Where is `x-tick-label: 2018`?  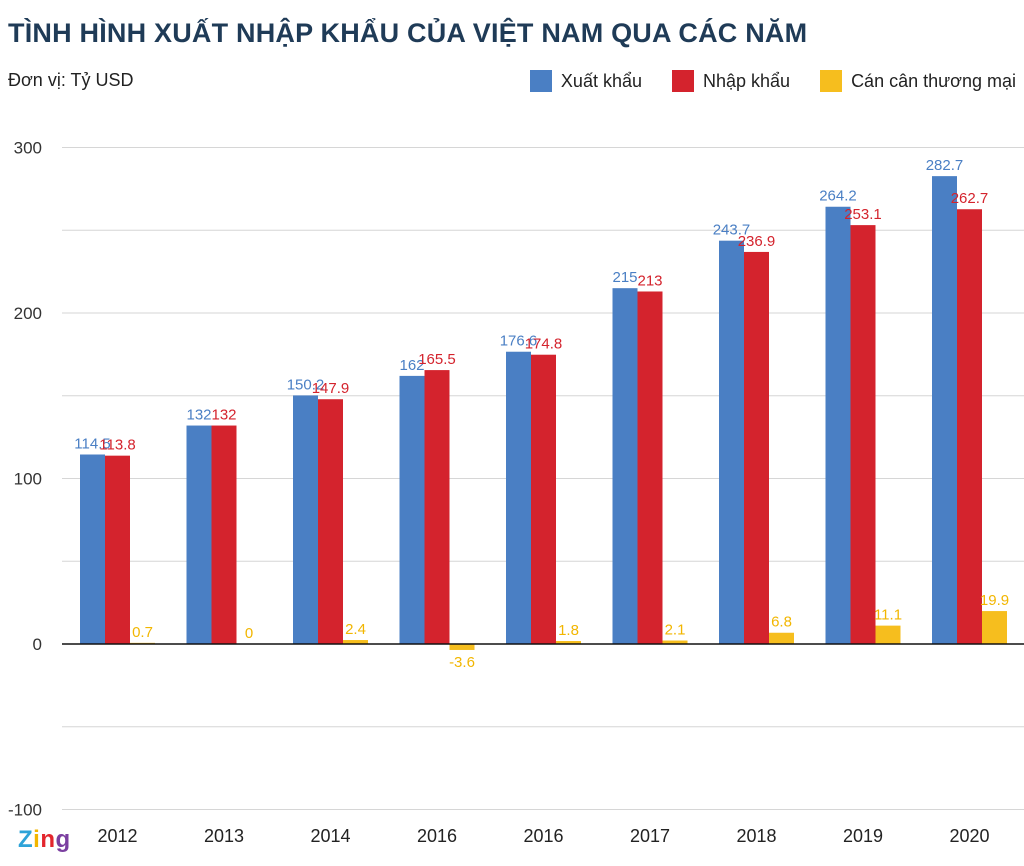 x-tick-label: 2018 is located at coordinates (756, 836).